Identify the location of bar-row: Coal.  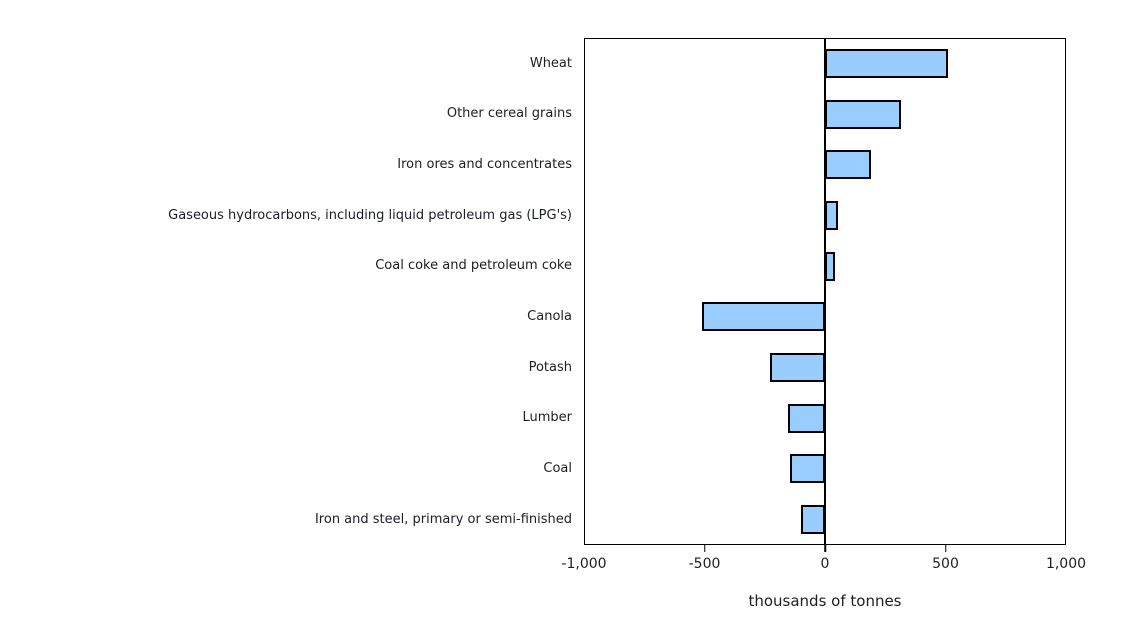
(533, 469).